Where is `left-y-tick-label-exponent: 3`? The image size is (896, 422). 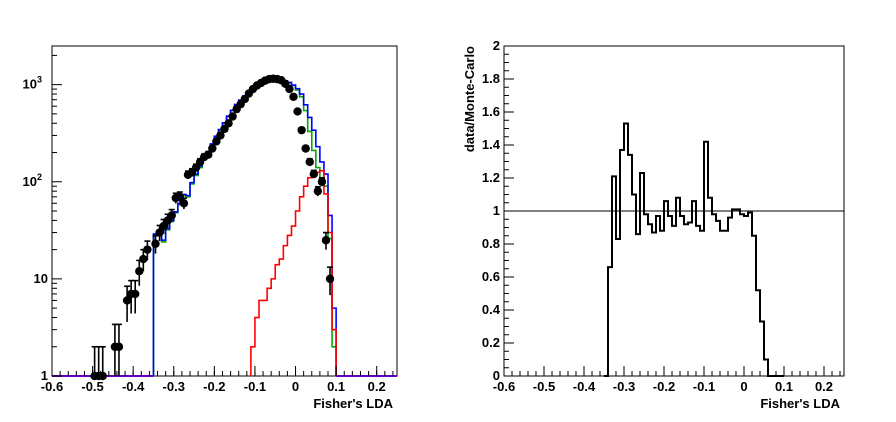 left-y-tick-label-exponent: 3 is located at coordinates (39, 80).